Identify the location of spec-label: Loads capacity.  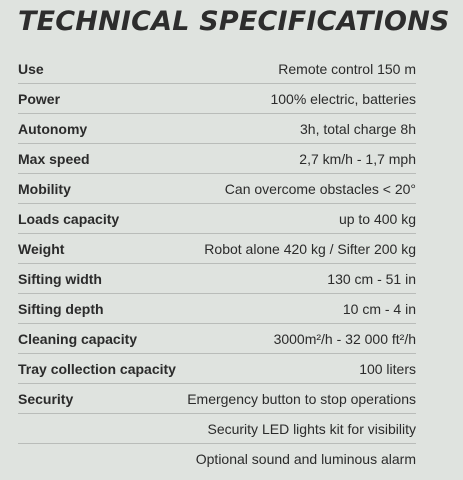
(69, 218).